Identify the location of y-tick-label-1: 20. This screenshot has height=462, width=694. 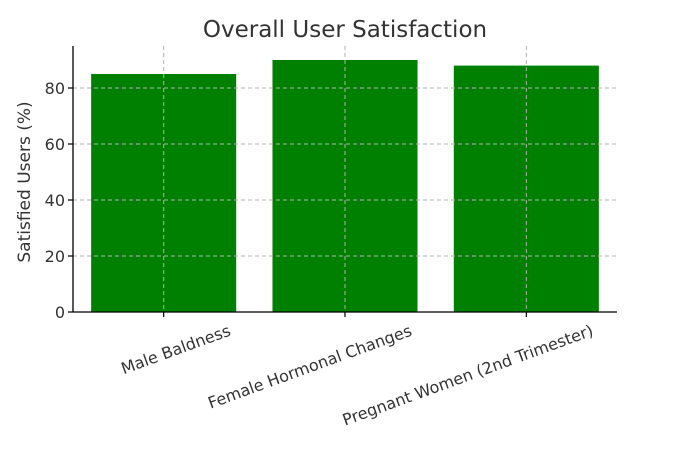
(55, 256).